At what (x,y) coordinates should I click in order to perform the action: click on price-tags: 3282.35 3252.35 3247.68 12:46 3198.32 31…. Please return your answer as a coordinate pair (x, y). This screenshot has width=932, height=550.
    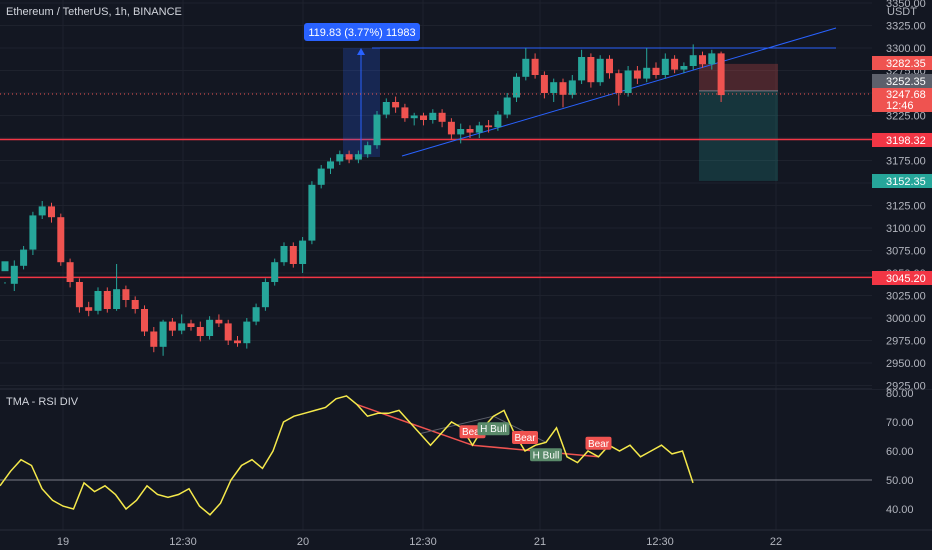
    Looking at the image, I should click on (902, 170).